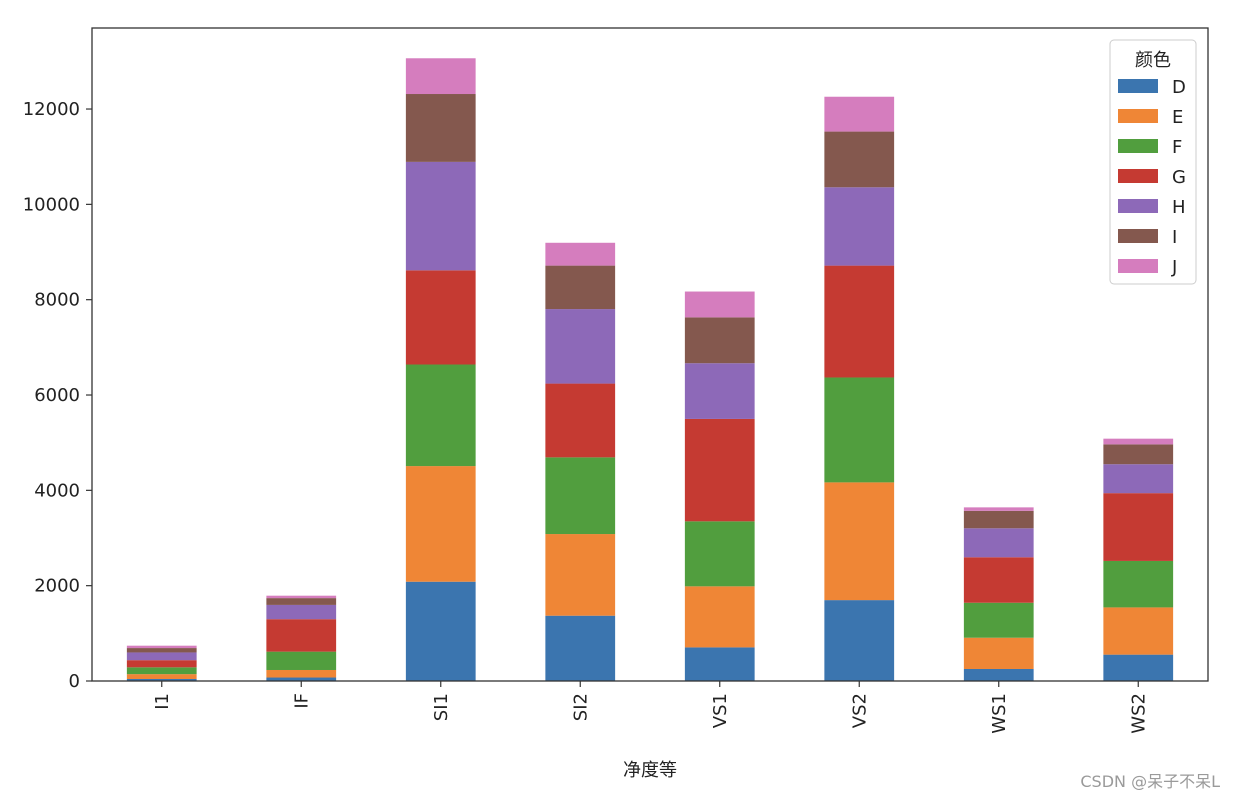  What do you see at coordinates (998, 580) in the screenshot?
I see `bar-WS1-G` at bounding box center [998, 580].